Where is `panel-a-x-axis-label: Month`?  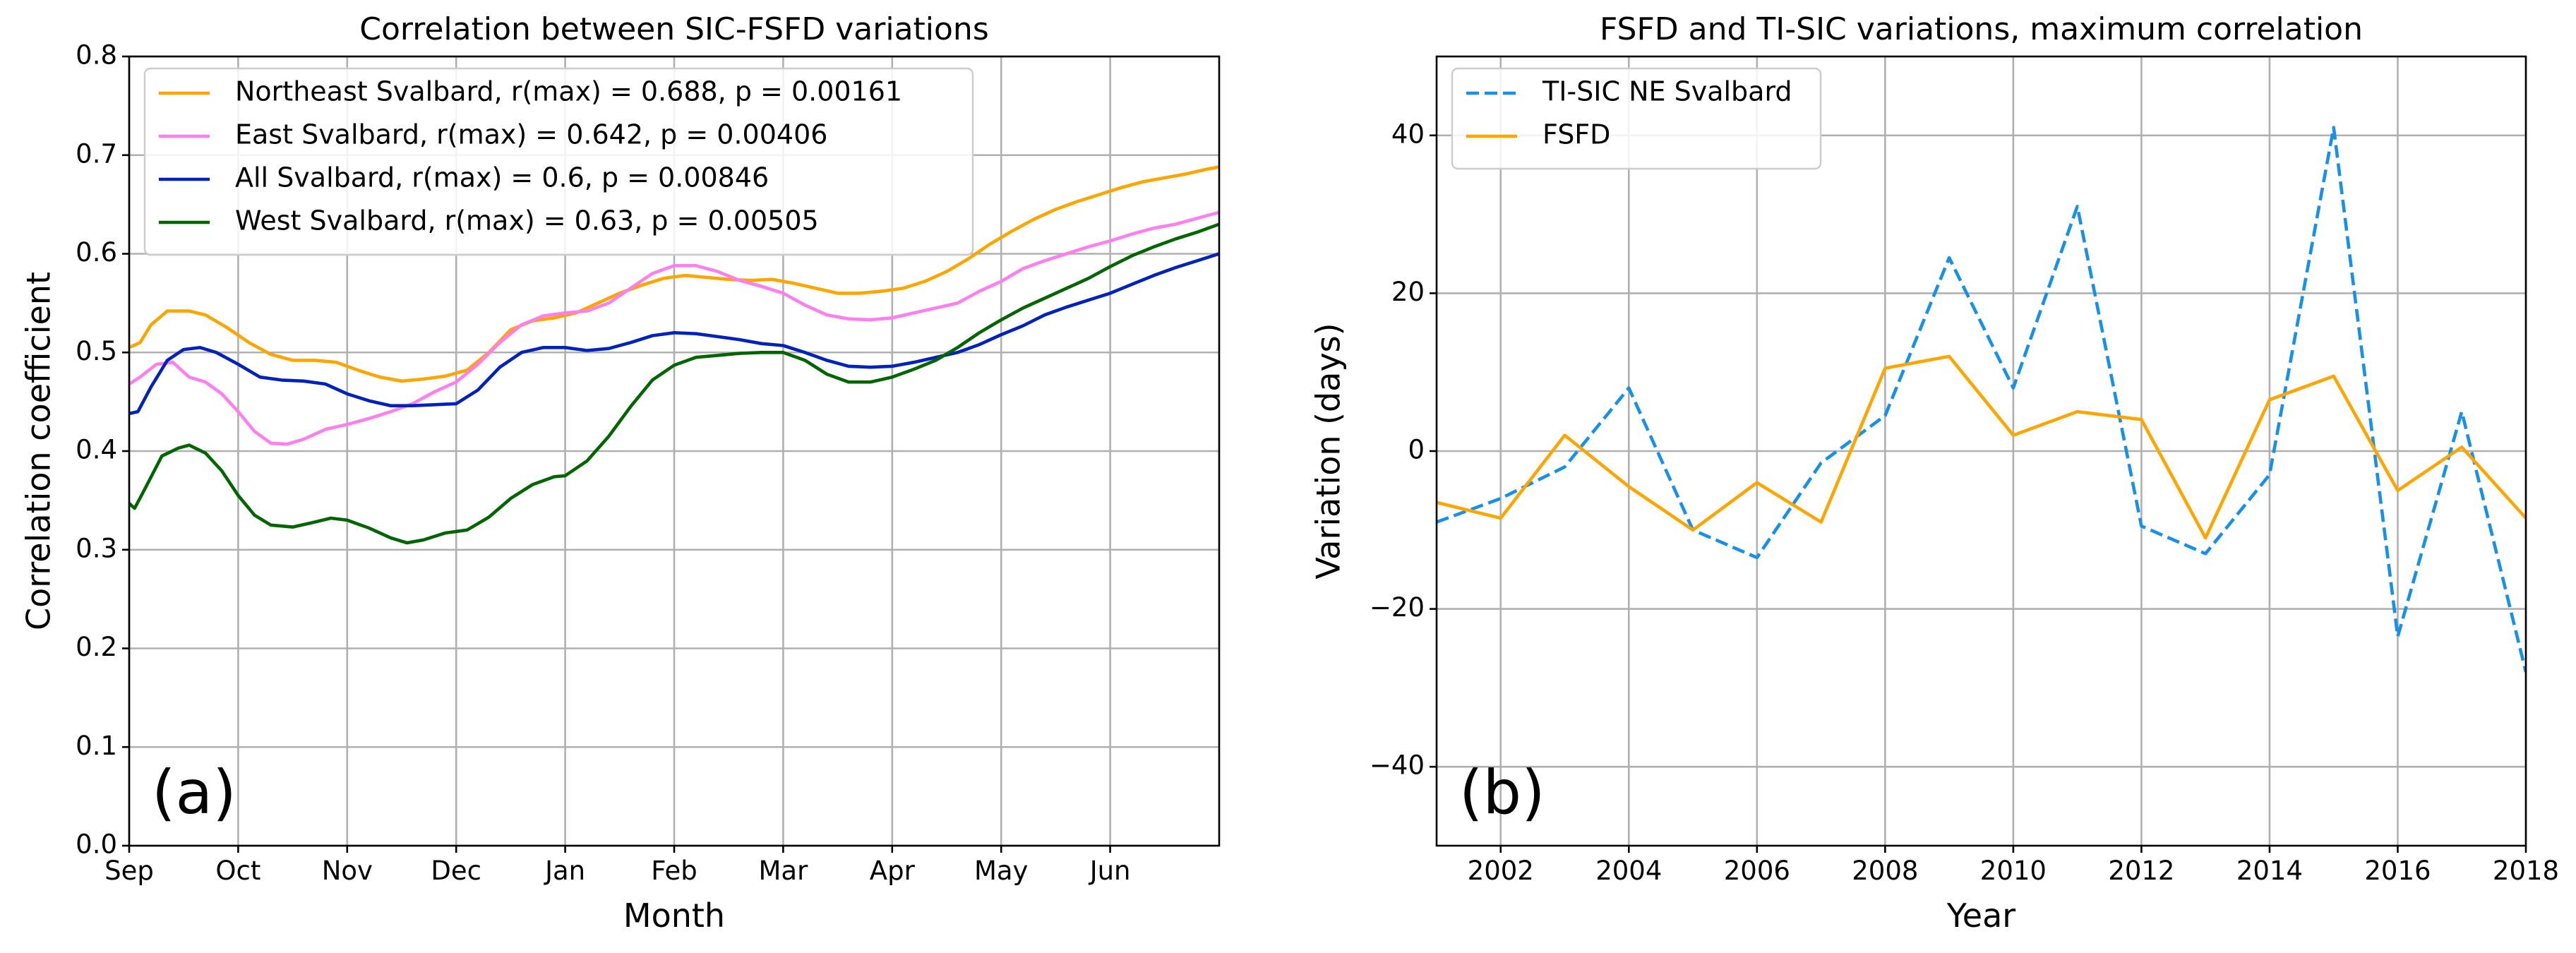 panel-a-x-axis-label: Month is located at coordinates (674, 916).